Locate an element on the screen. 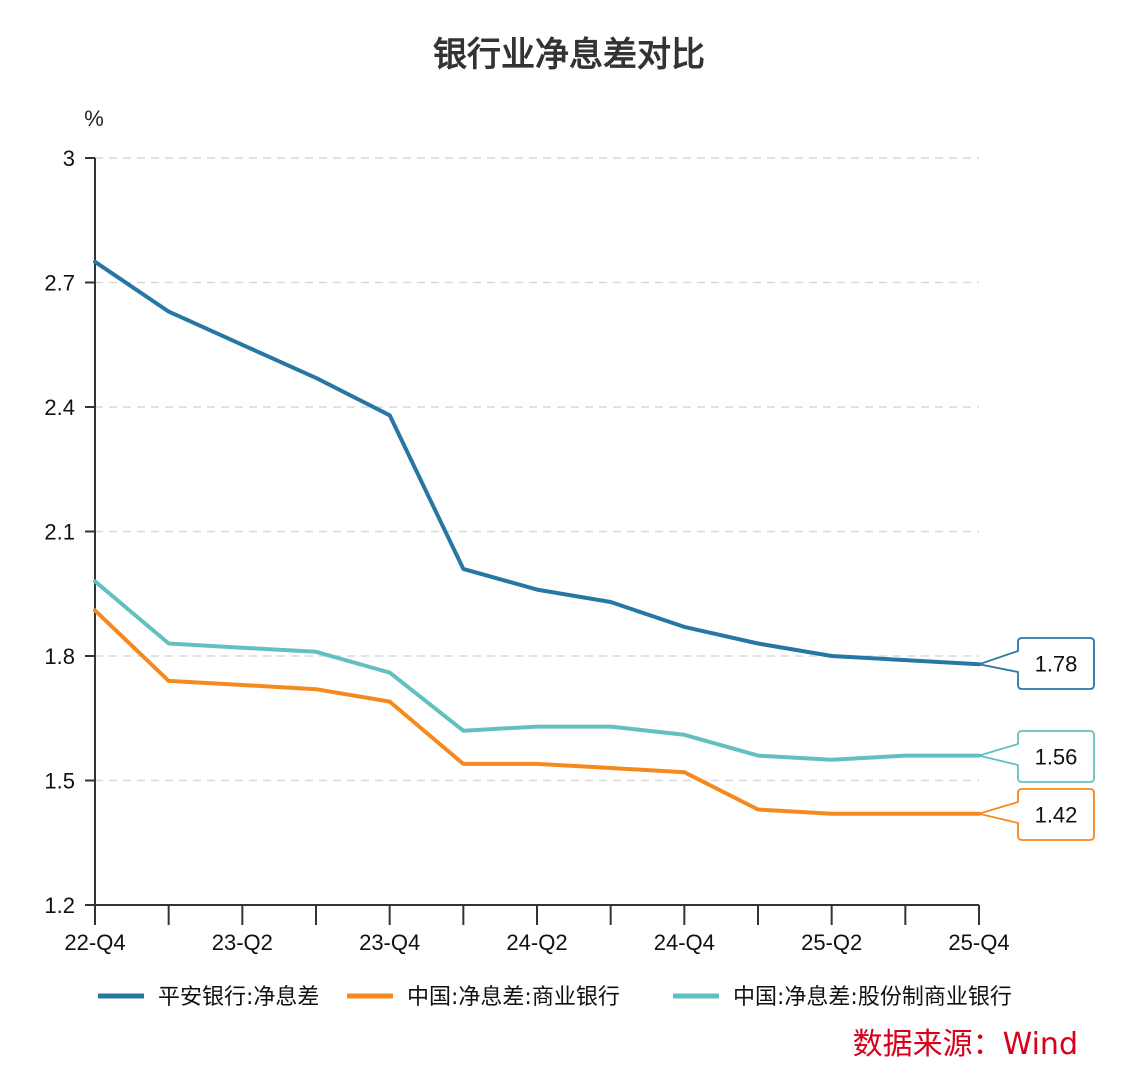 The image size is (1138, 1086). y-tick-label: 1.5 is located at coordinates (59, 781).